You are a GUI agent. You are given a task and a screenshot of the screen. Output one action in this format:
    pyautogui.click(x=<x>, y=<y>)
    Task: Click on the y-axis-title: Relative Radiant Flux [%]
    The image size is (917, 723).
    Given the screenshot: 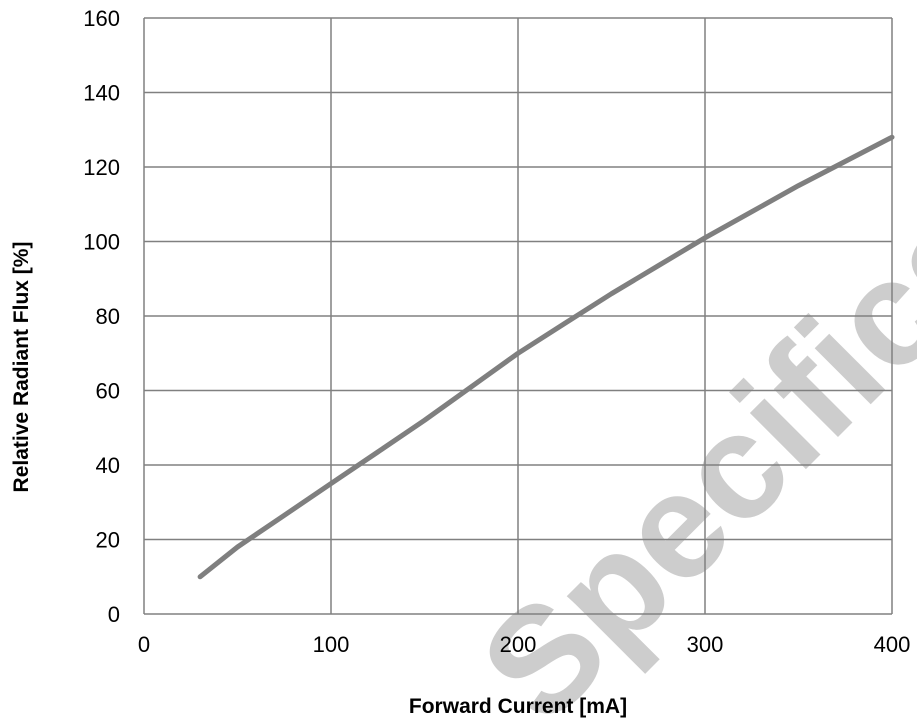 What is the action you would take?
    pyautogui.click(x=21, y=367)
    